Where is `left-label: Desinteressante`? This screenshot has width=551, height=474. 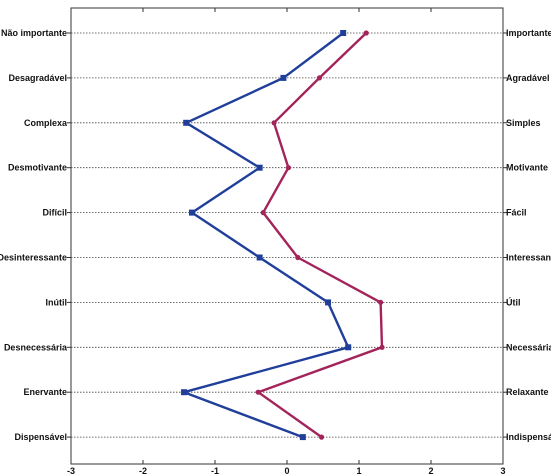 left-label: Desinteressante is located at coordinates (33, 258).